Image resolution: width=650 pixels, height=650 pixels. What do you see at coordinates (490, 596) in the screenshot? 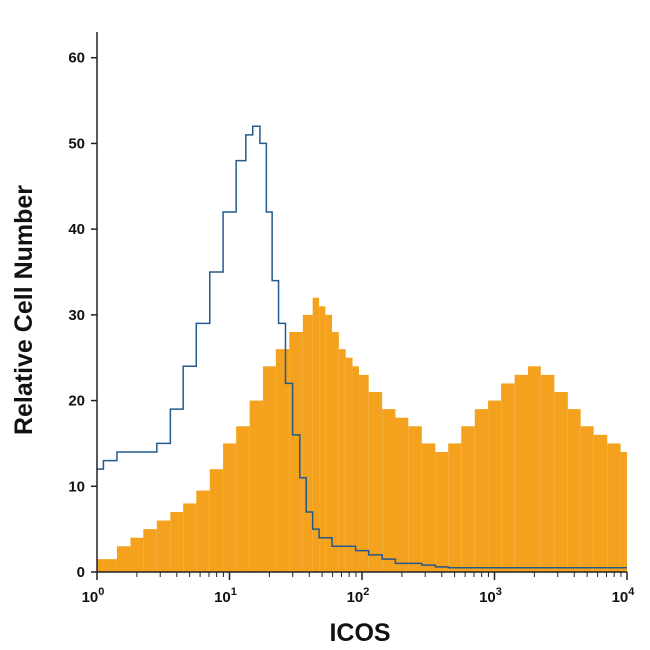
I see `x-tick-label: 10³` at bounding box center [490, 596].